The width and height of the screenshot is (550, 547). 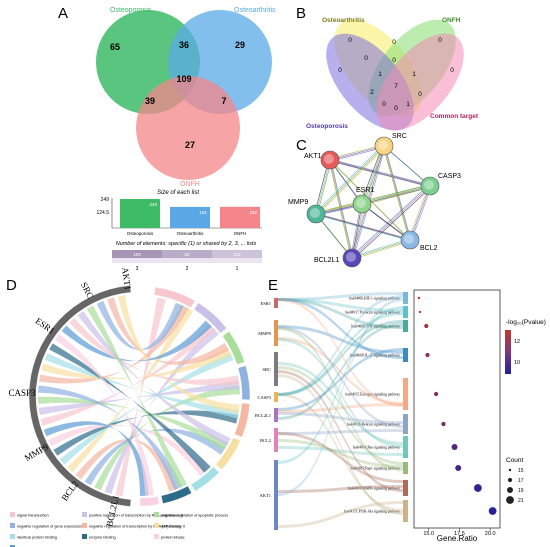 What do you see at coordinates (420, 82) in the screenshot?
I see `venn4-ellipse-common-target` at bounding box center [420, 82].